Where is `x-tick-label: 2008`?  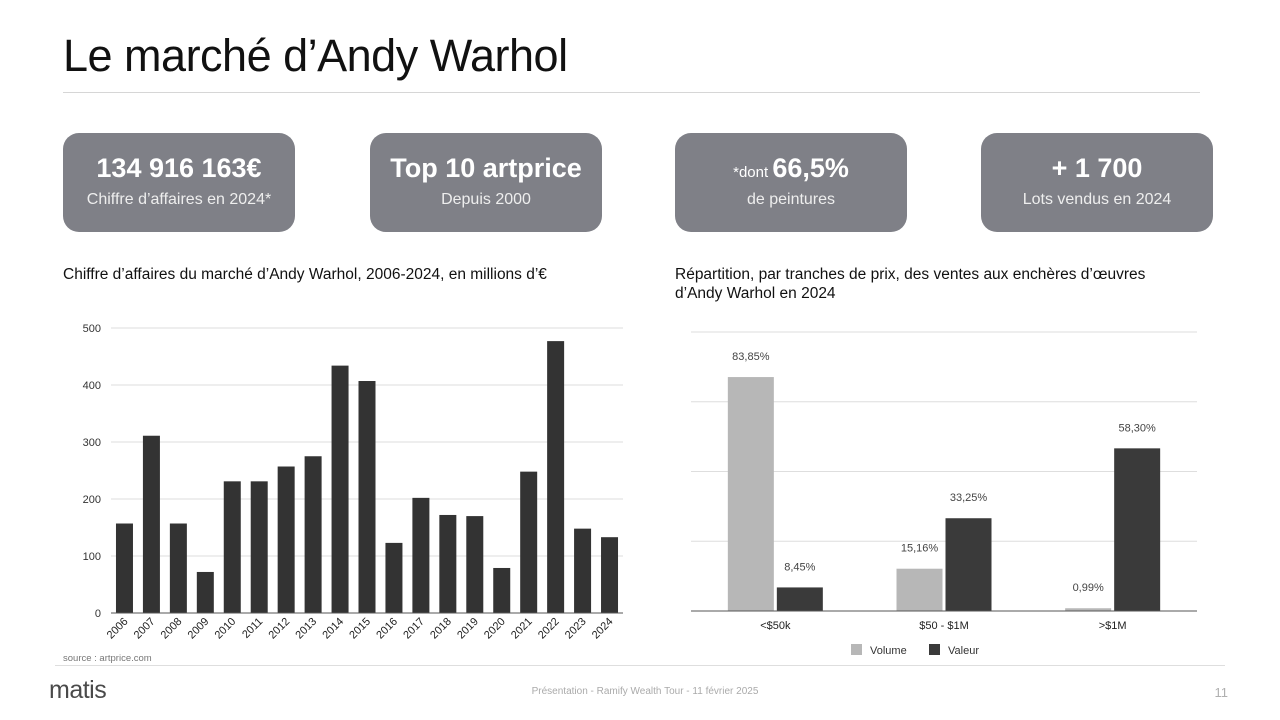
x-tick-label: 2008 is located at coordinates (172, 629).